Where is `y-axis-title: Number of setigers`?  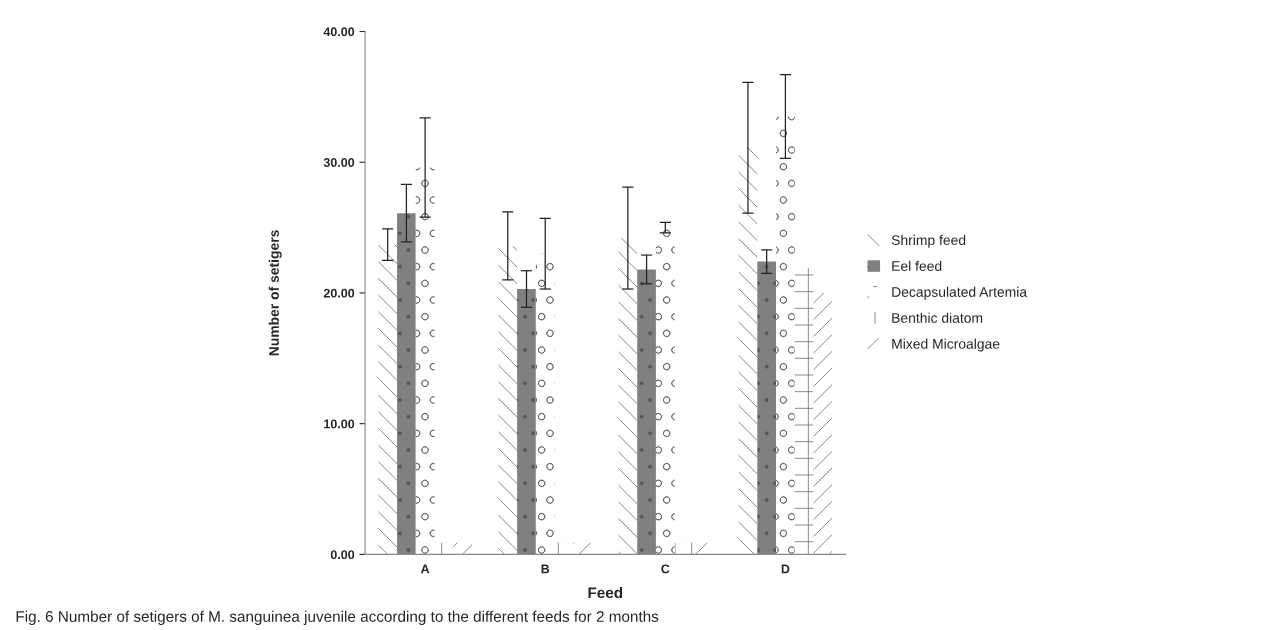 y-axis-title: Number of setigers is located at coordinates (275, 293).